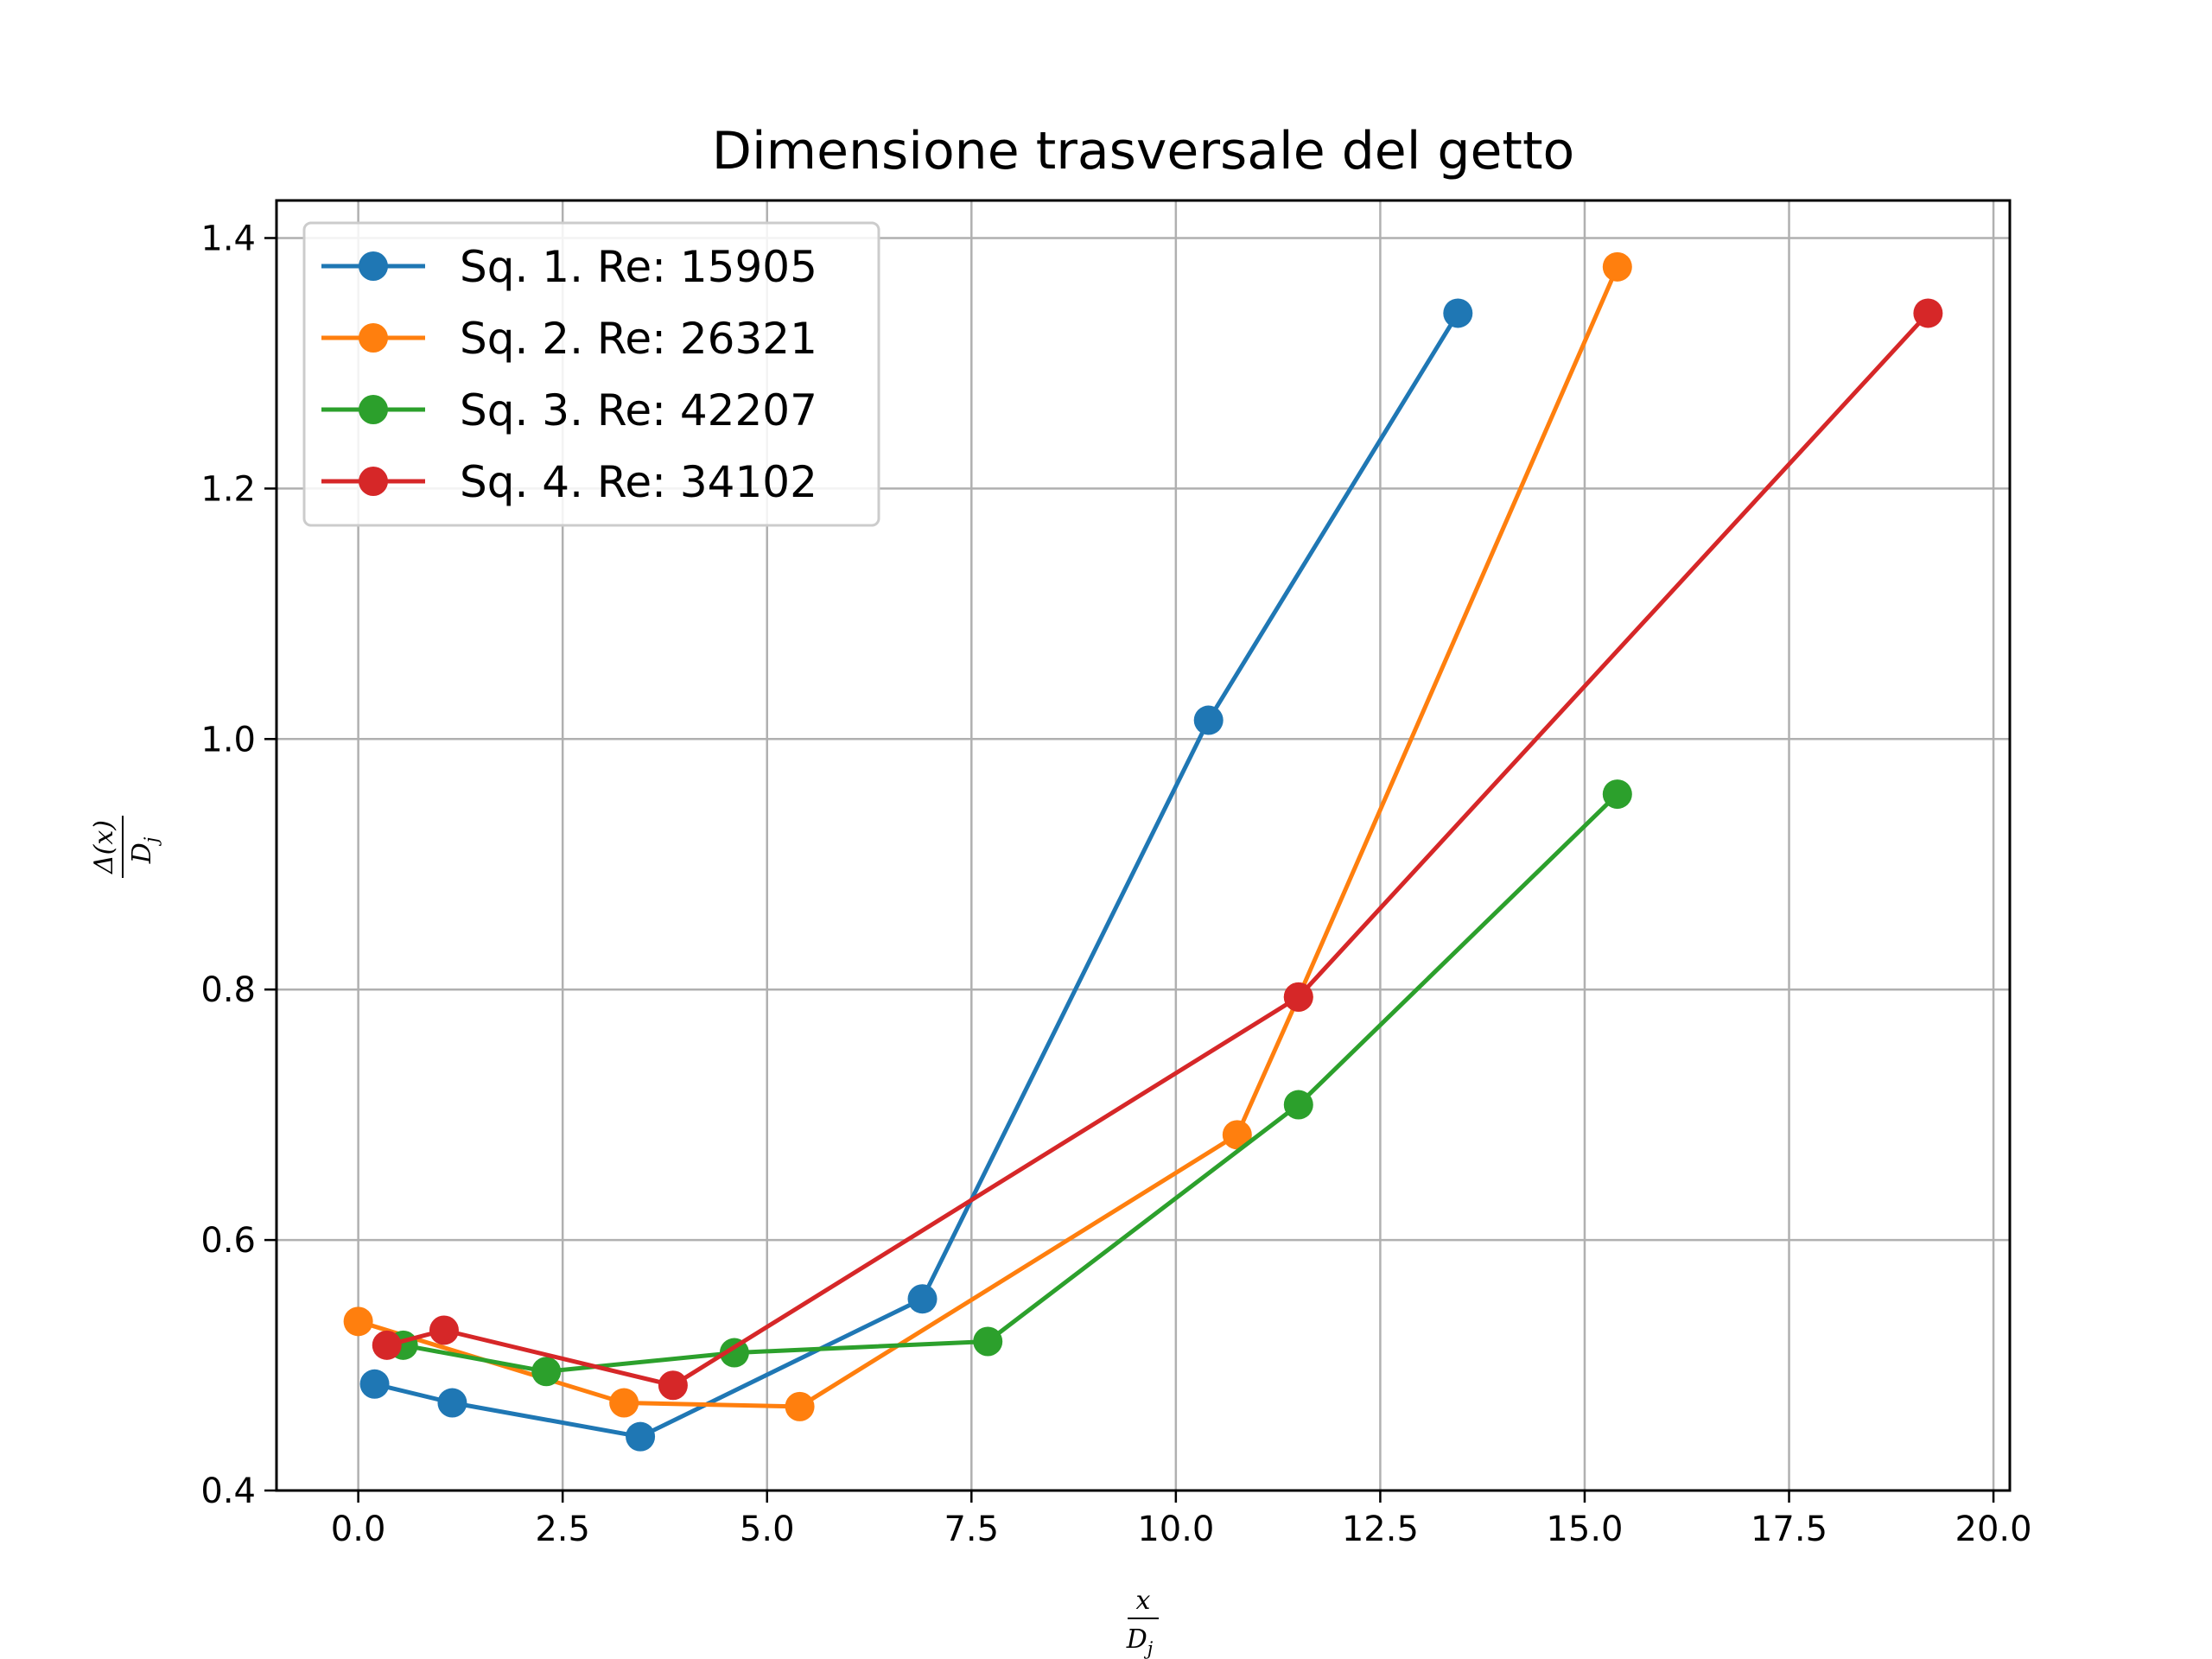  I want to click on x-tick-label: 0.0, so click(358, 1529).